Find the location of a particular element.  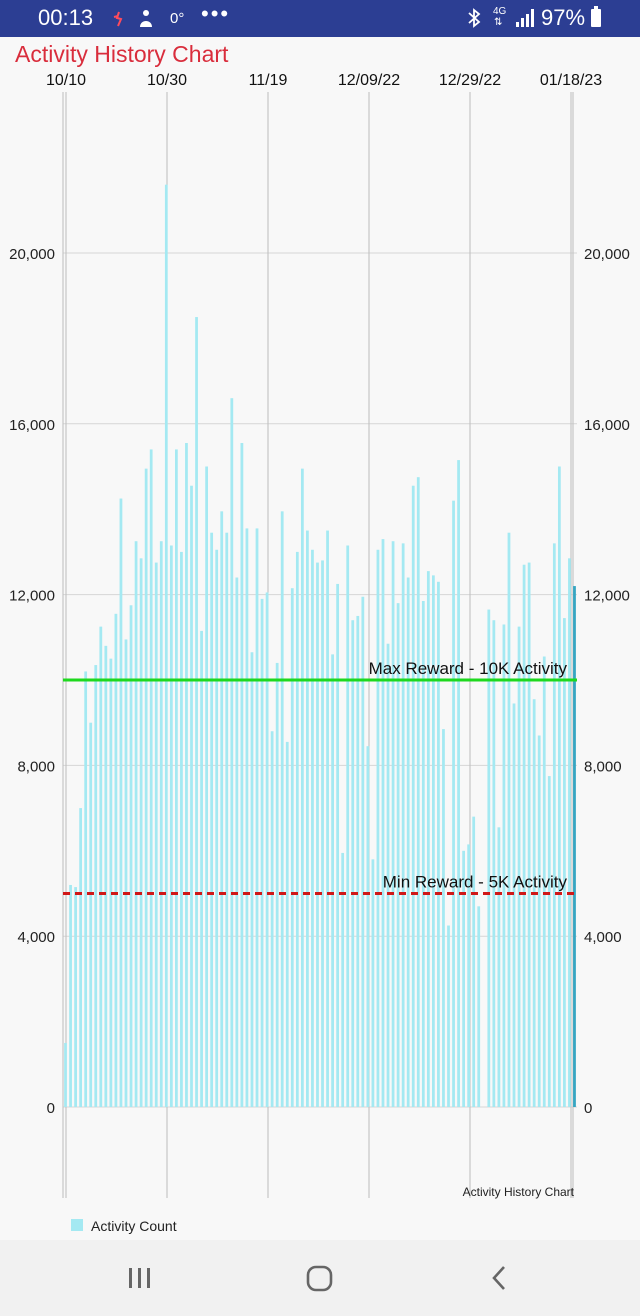

y-tick-label-right: 12,000 is located at coordinates (607, 596).